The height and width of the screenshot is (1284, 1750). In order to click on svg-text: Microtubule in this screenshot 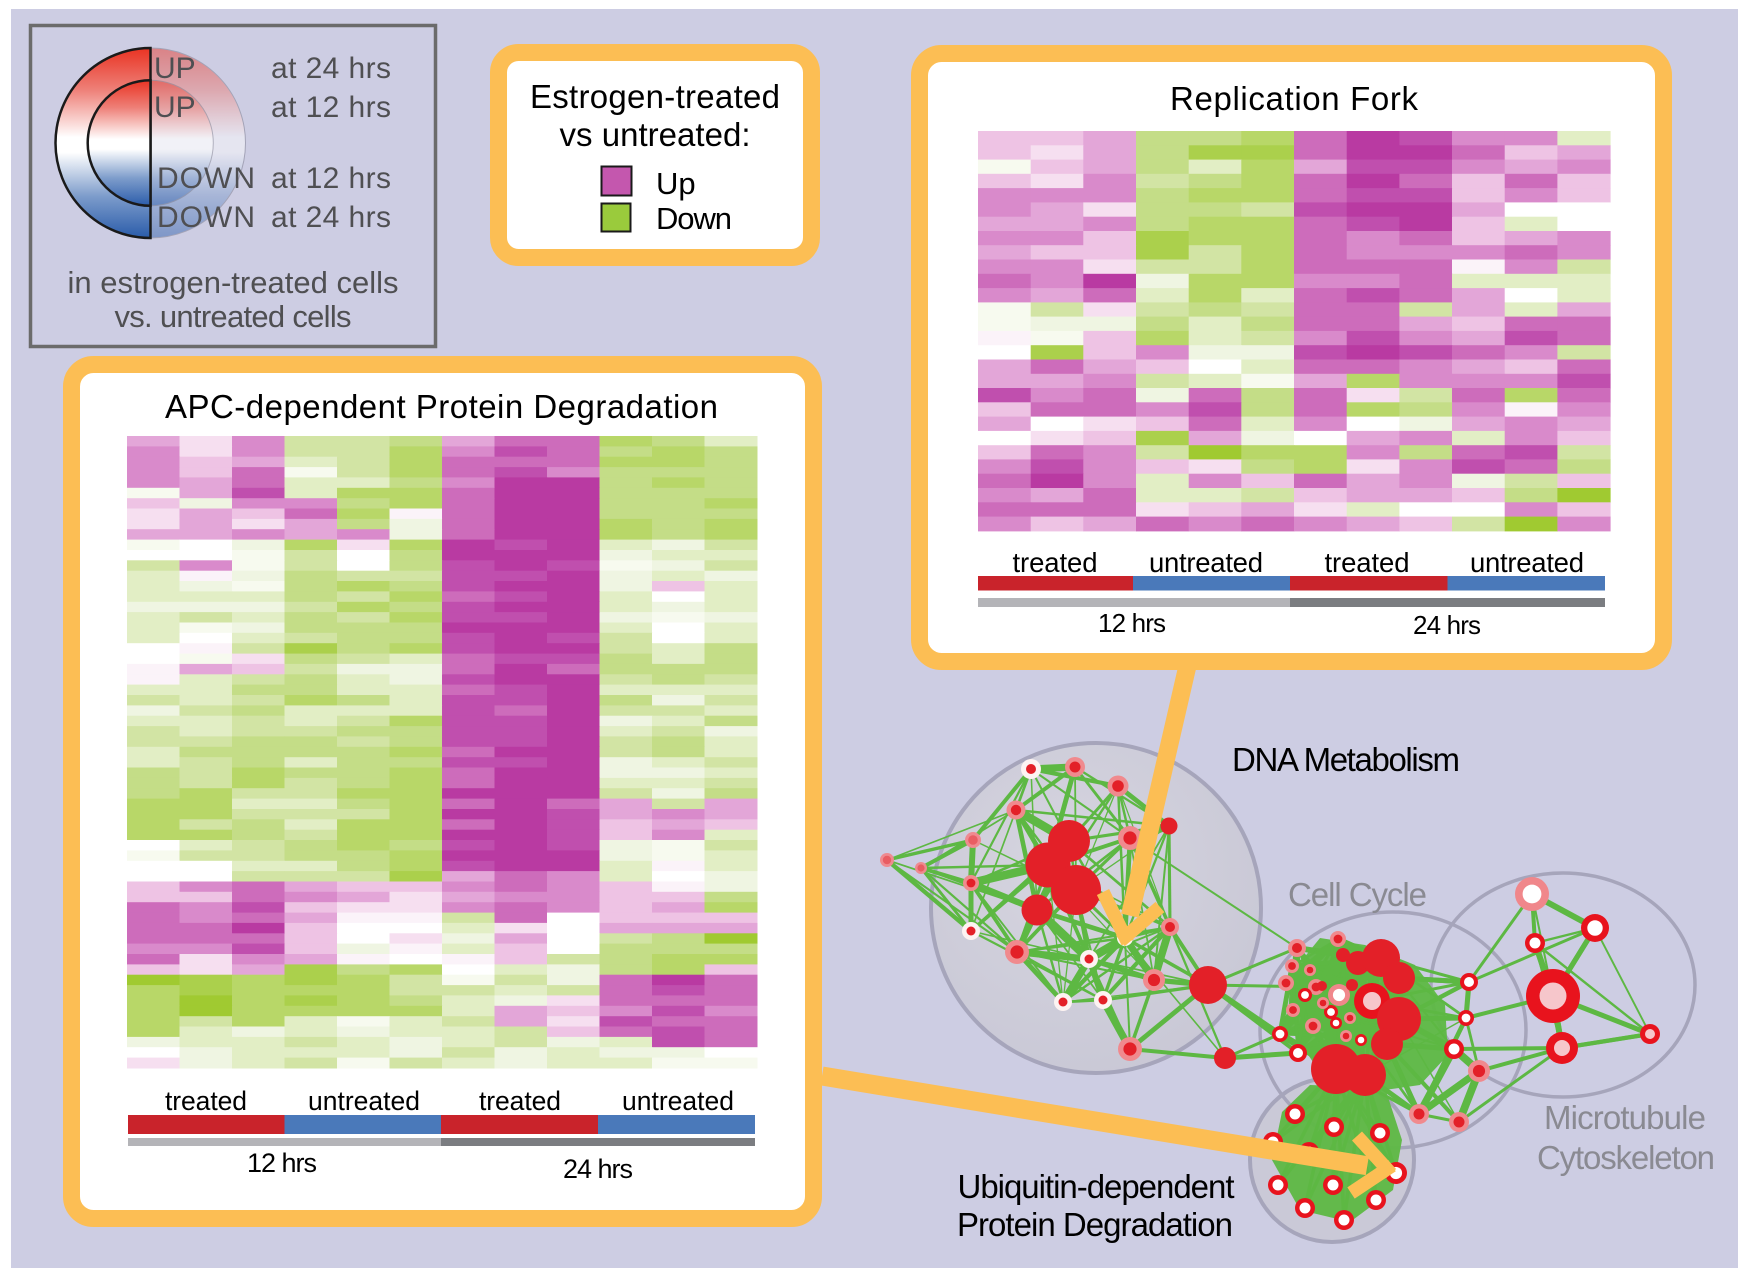, I will do `click(1625, 1117)`.